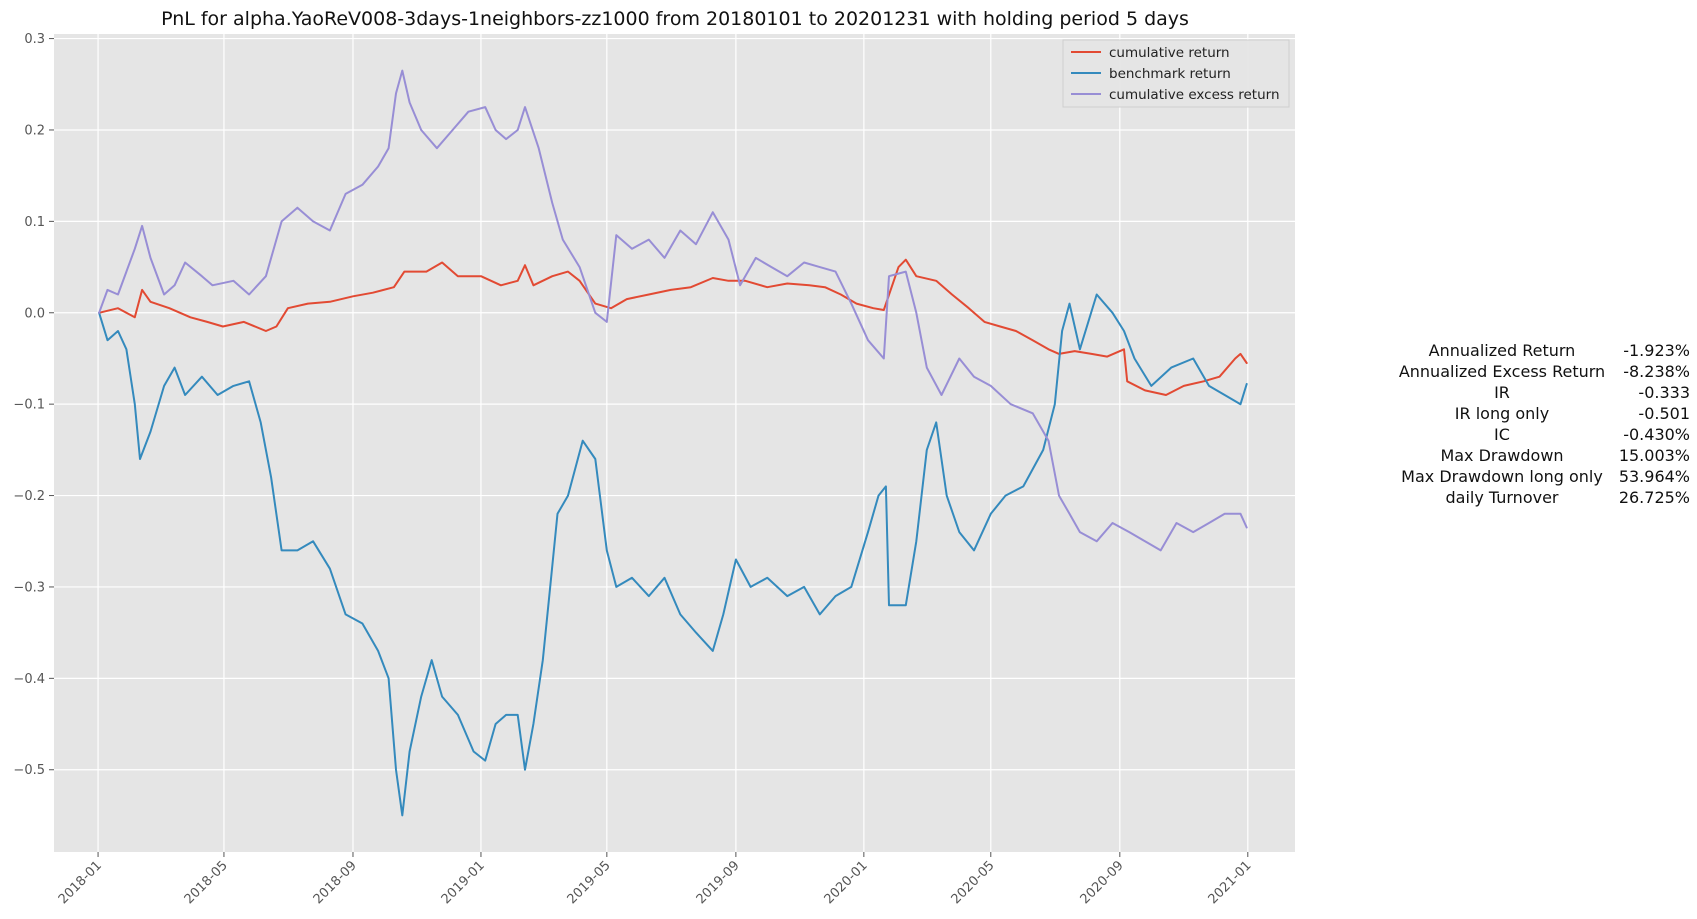 Image resolution: width=1697 pixels, height=919 pixels. Describe the element at coordinates (1502, 350) in the screenshot. I see `stat-label: Annualized Return` at that location.